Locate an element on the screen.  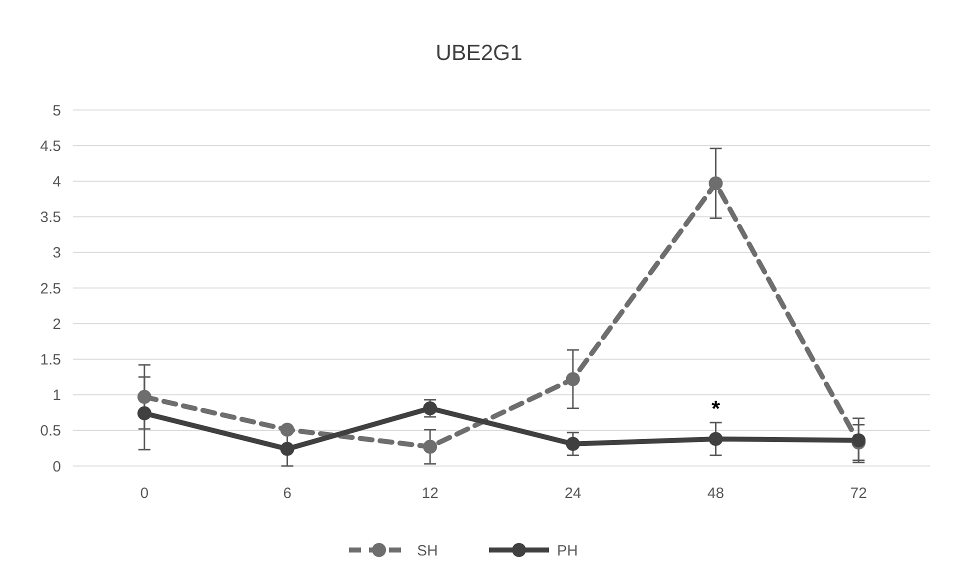
y-tick-label: 0 is located at coordinates (56, 467).